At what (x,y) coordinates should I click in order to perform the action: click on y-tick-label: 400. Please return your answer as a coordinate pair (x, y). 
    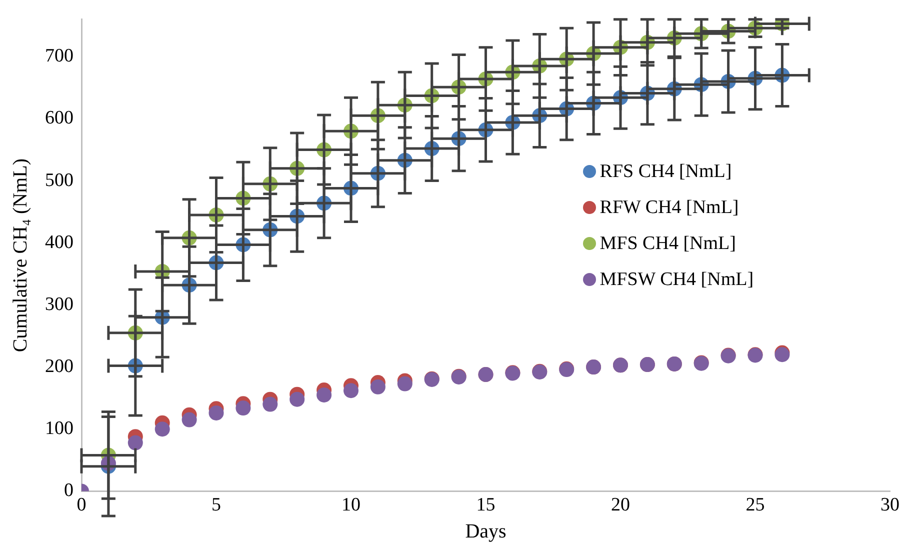
    Looking at the image, I should click on (59, 242).